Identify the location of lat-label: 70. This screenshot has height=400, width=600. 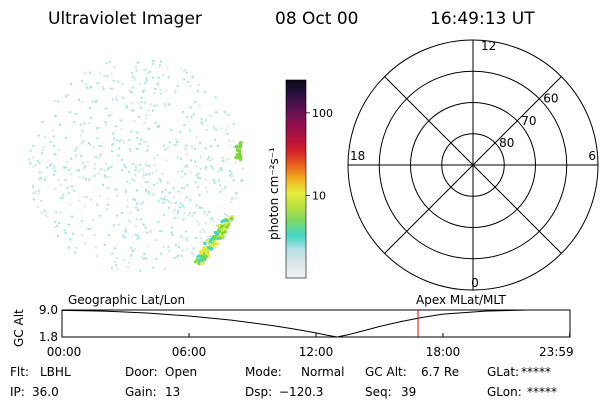
(528, 121).